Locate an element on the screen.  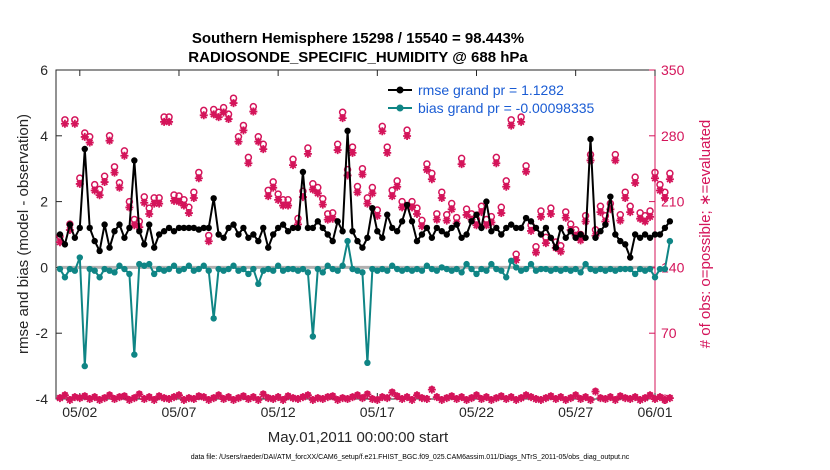
y-right-tick-label: 350 is located at coordinates (673, 70).